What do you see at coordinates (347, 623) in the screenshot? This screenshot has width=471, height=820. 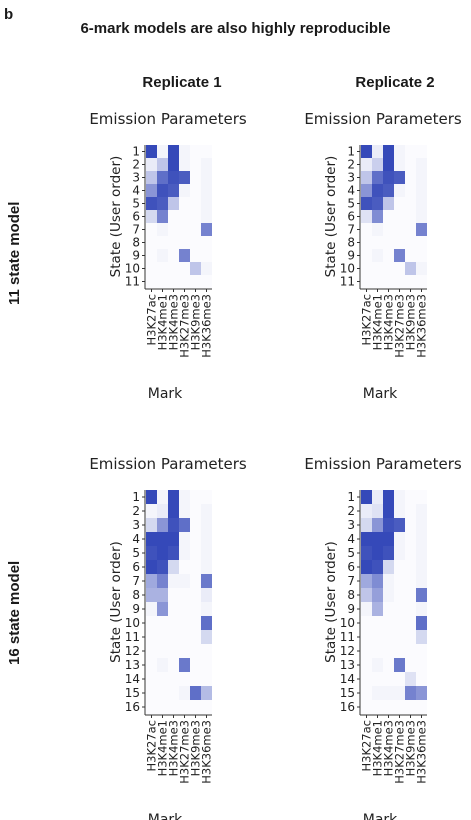 I see `y-tick-label: 10` at bounding box center [347, 623].